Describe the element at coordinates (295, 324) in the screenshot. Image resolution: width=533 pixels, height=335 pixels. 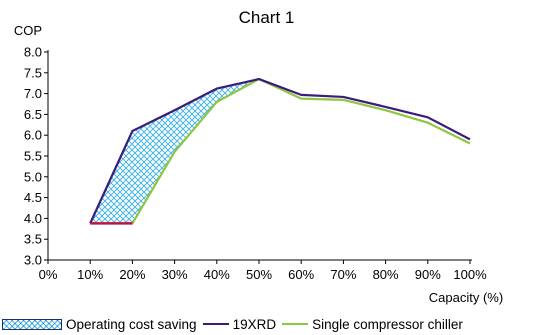
I see `legend-swatch-single-compressor` at that location.